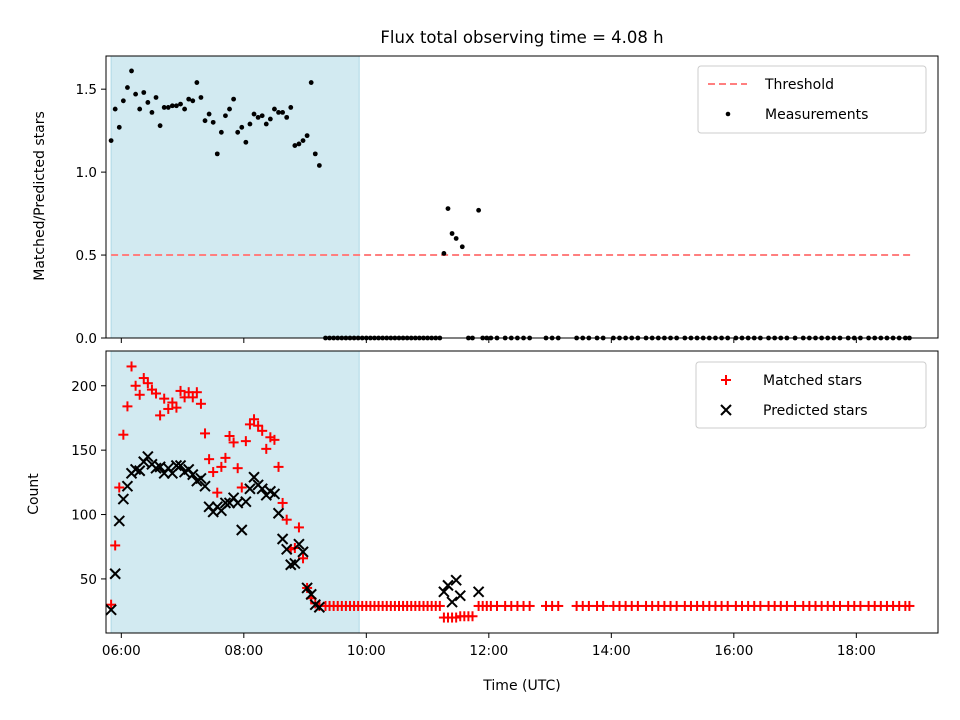 The width and height of the screenshot is (960, 720). I want to click on measurements-legend-swatch, so click(728, 114).